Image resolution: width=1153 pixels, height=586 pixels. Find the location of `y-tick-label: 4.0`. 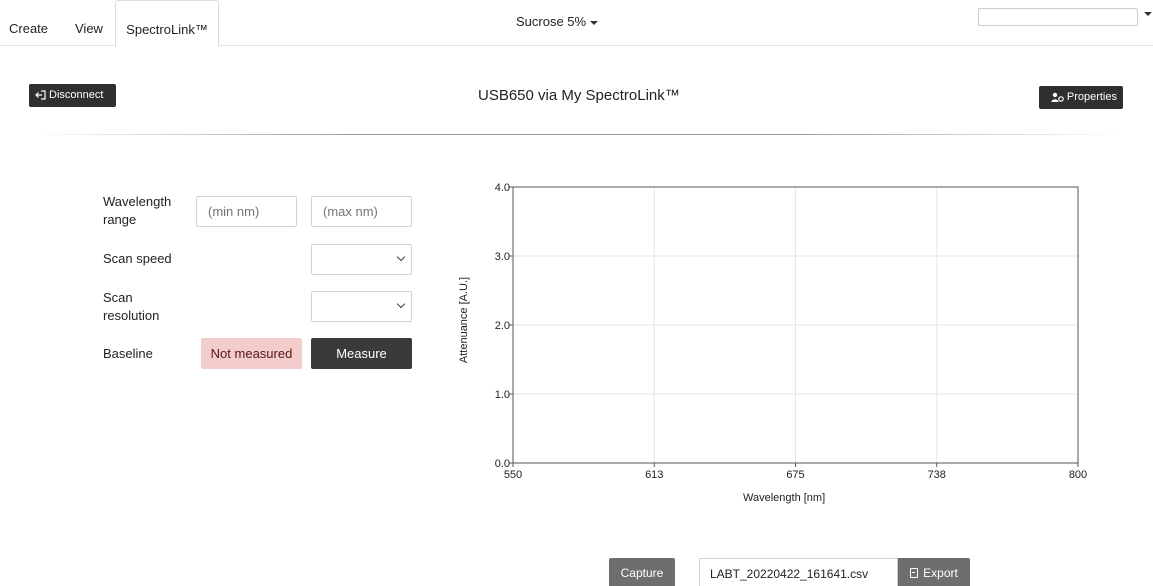

y-tick-label: 4.0 is located at coordinates (502, 188).